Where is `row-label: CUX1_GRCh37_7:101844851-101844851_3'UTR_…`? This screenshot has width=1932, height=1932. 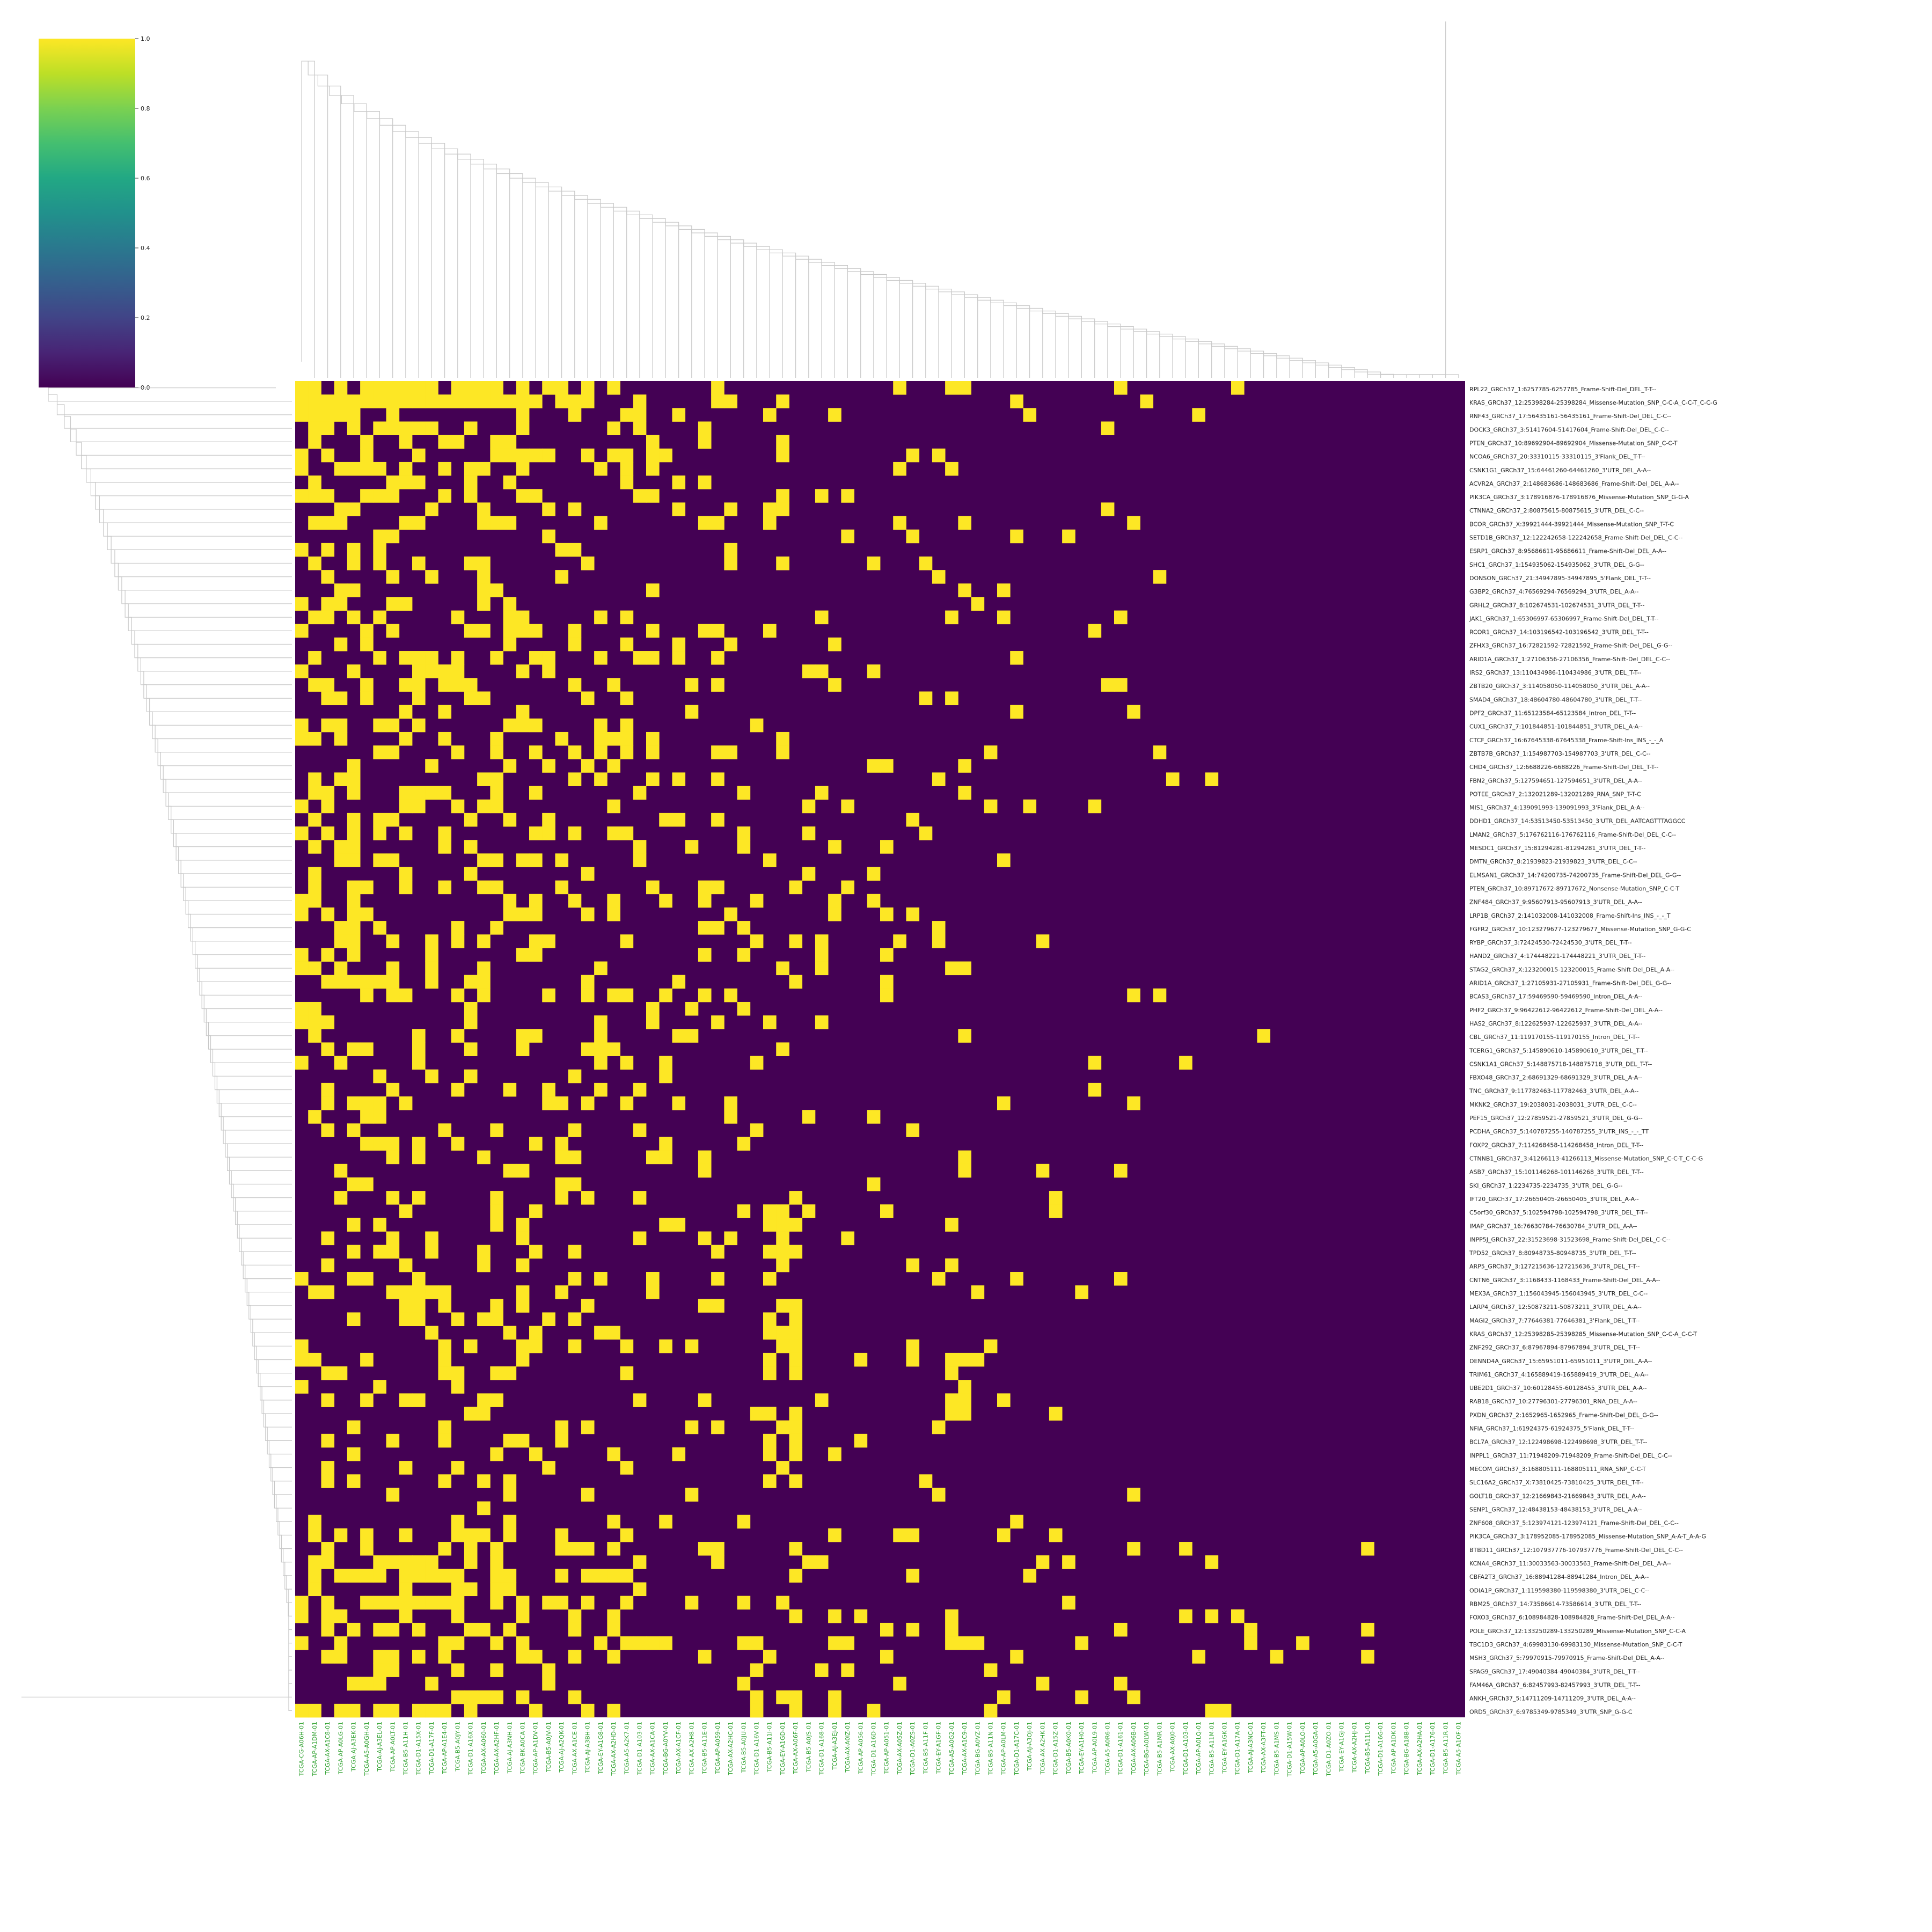
row-label: CUX1_GRCh37_7:101844851-101844851_3'UTR_… is located at coordinates (1556, 726).